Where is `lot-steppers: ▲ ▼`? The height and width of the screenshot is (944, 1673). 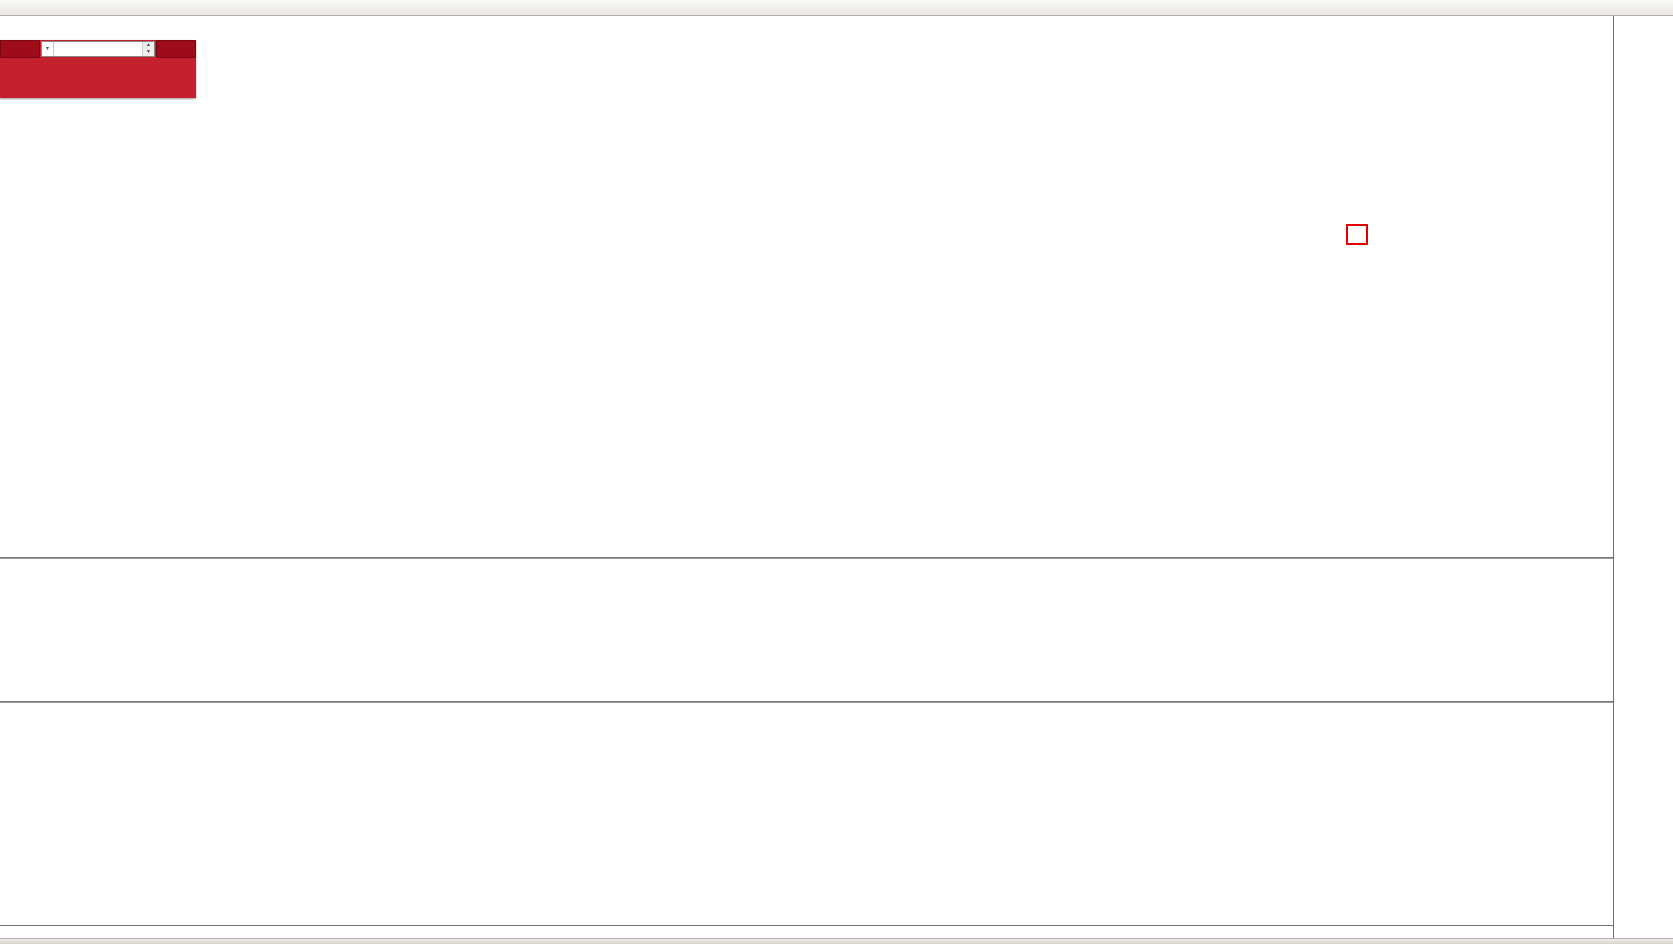
lot-steppers: ▲ ▼ is located at coordinates (148, 49).